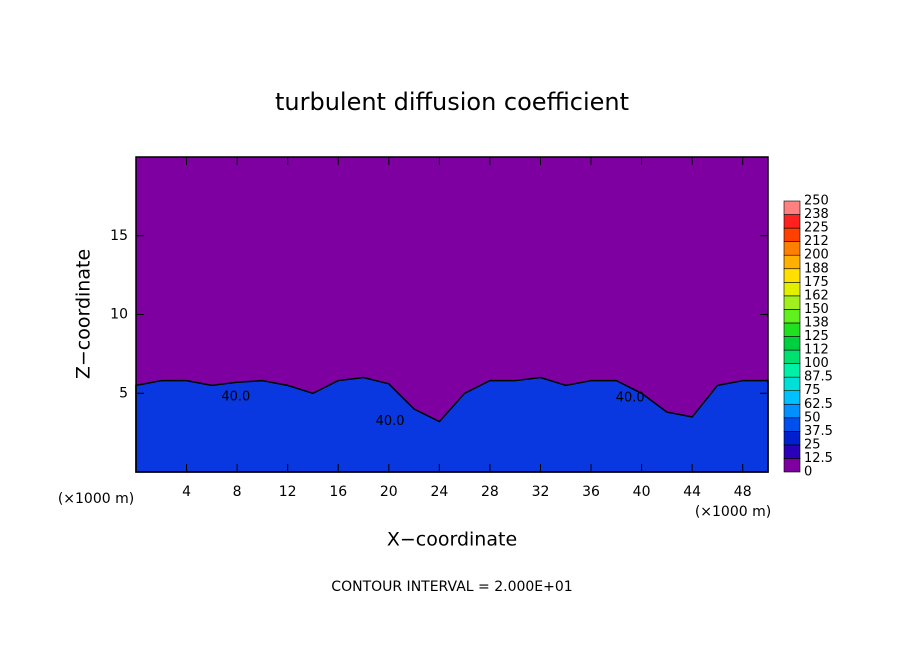 Image resolution: width=904 pixels, height=654 pixels. What do you see at coordinates (389, 492) in the screenshot?
I see `x-tick-label: 20` at bounding box center [389, 492].